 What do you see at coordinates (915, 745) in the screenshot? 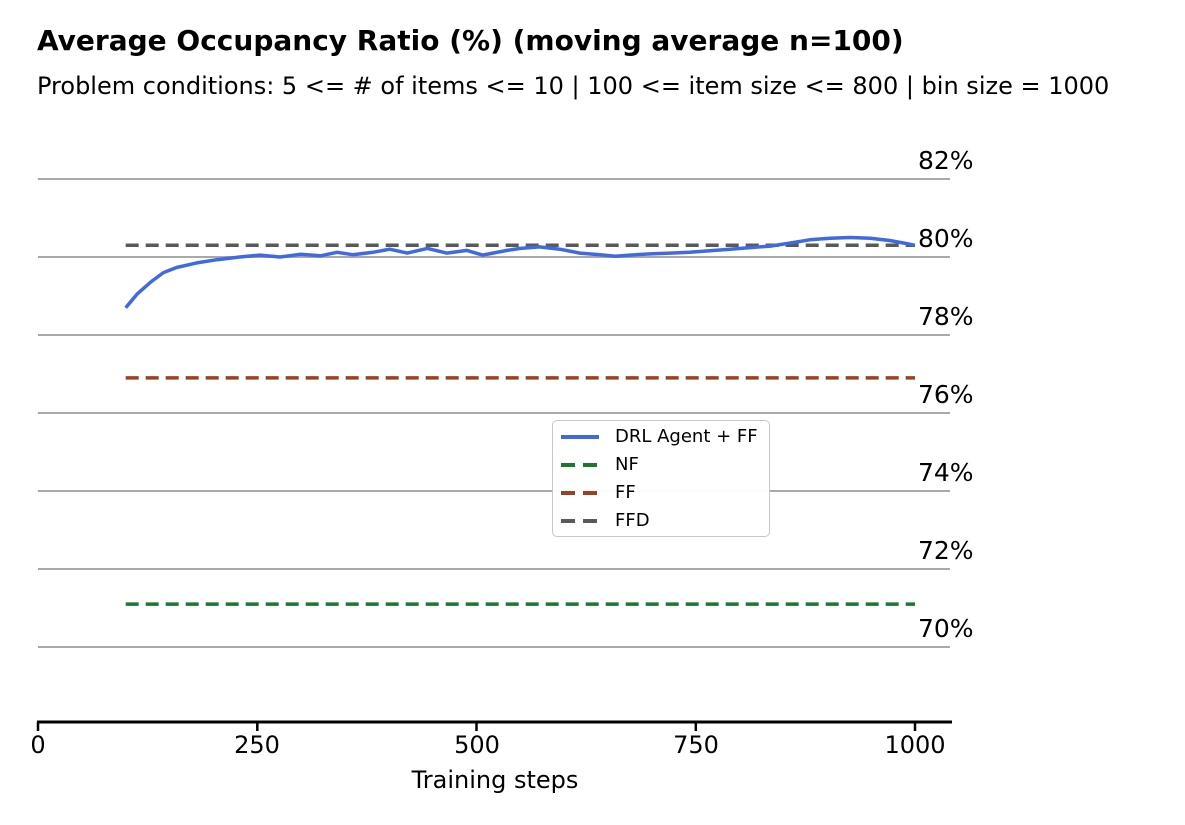
I see `x-tick-label: 1000` at bounding box center [915, 745].